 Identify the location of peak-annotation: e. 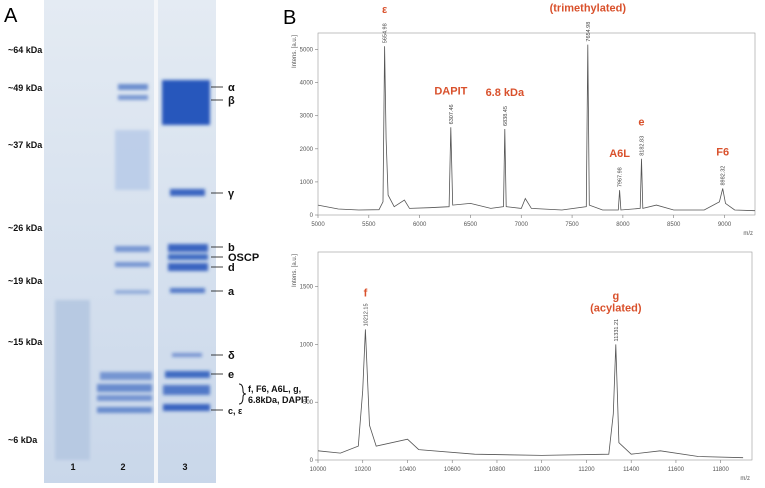
(641, 123).